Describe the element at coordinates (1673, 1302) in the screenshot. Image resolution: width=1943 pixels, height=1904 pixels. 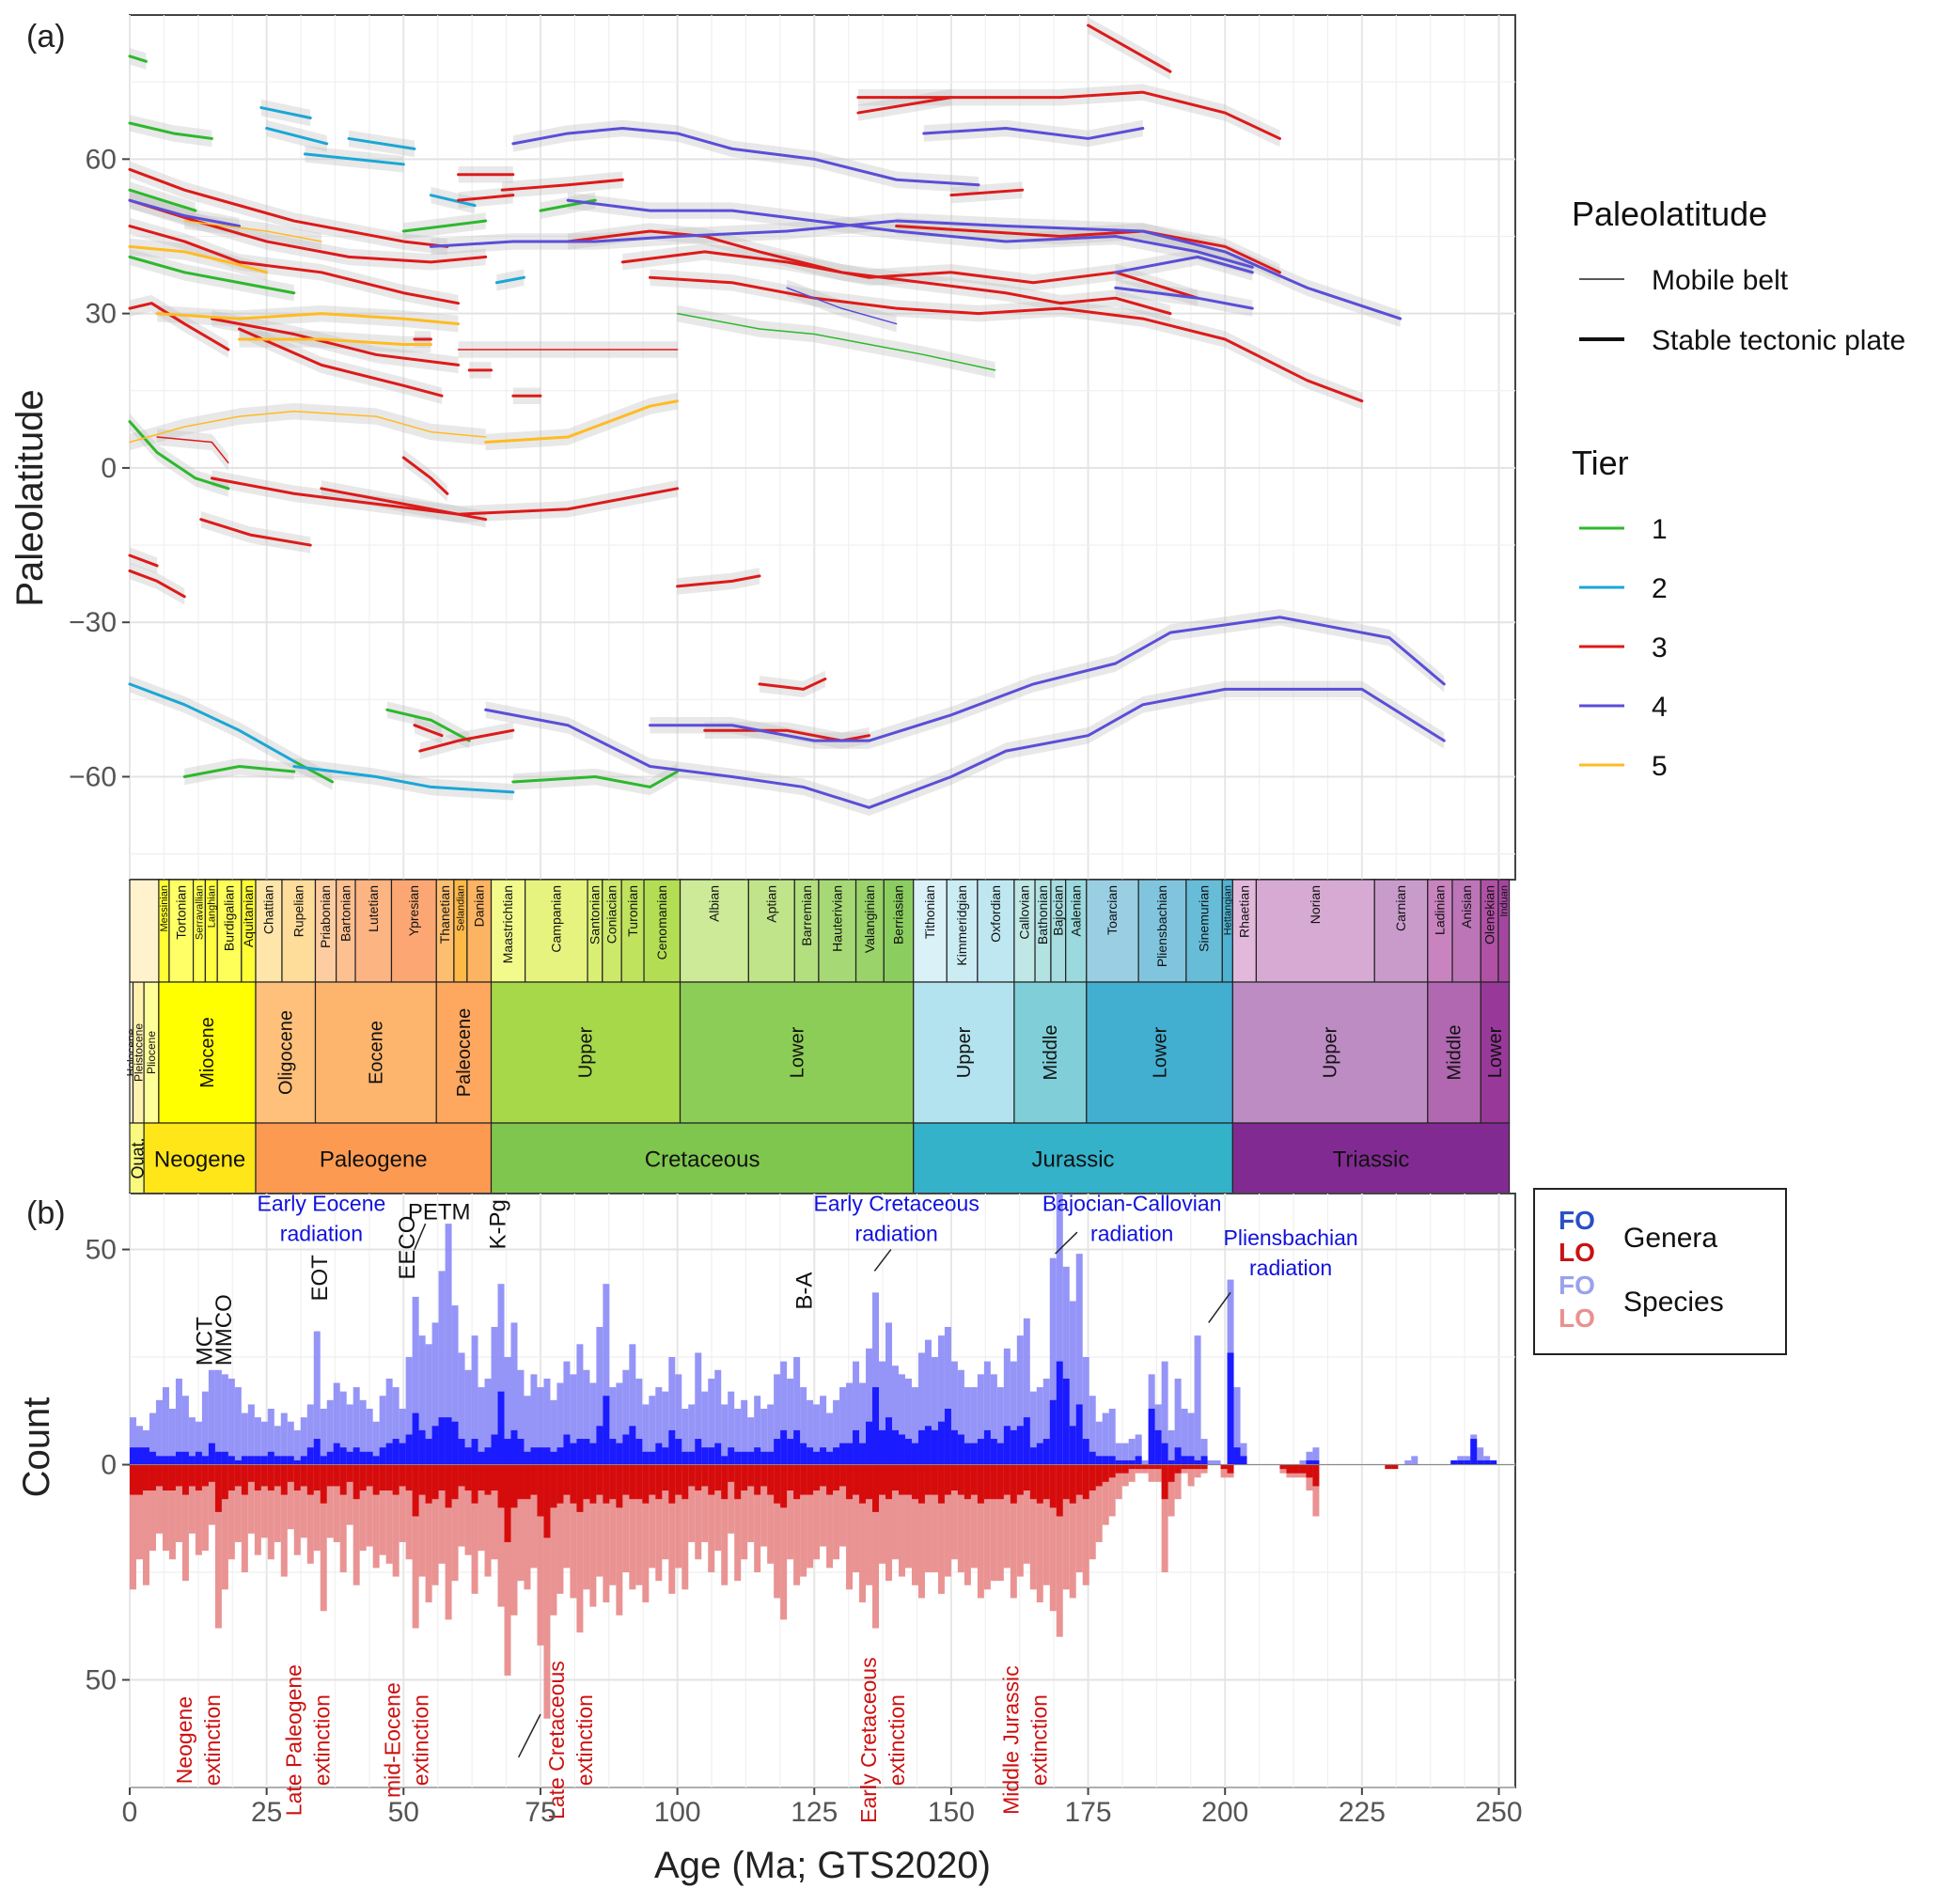
I see `legend-species-label: Species` at that location.